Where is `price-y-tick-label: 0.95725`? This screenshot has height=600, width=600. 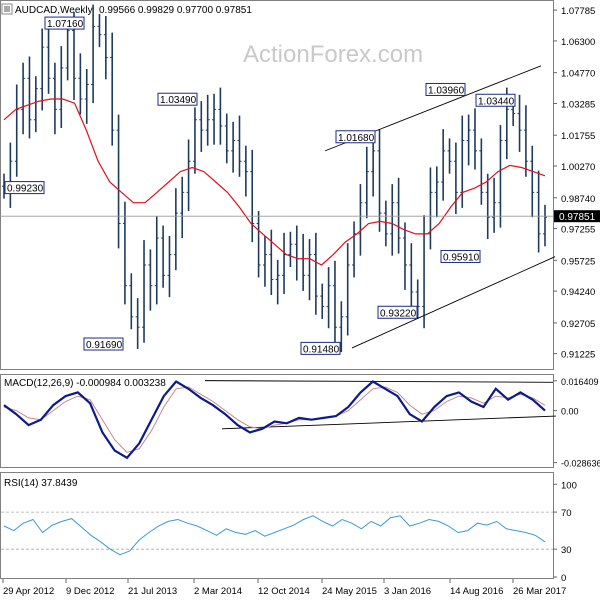
price-y-tick-label: 0.95725 is located at coordinates (578, 261).